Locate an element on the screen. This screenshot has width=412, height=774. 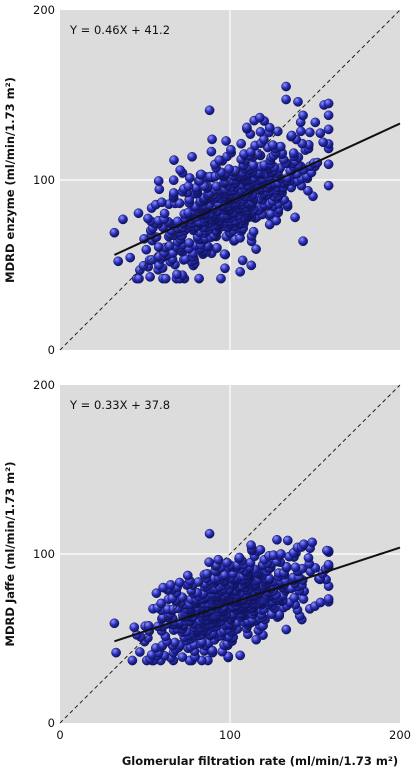
regression-equation: Y = 0.33X + 37.8 is located at coordinates (119, 405).